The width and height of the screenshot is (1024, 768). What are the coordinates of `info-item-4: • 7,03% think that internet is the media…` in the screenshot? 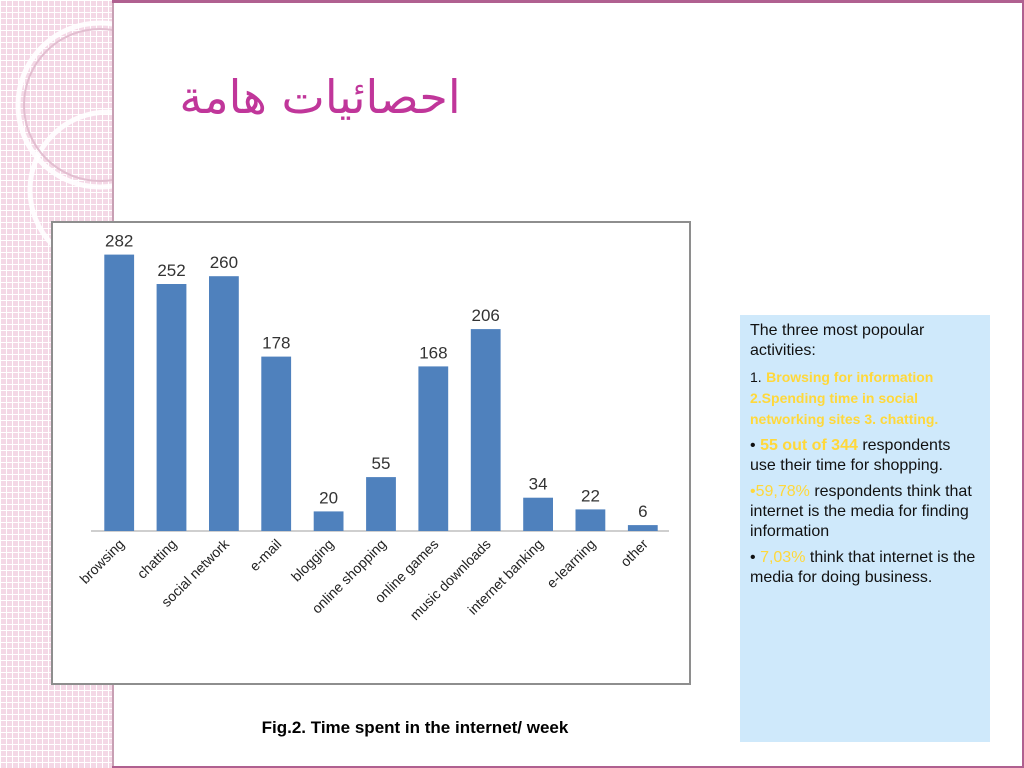 It's located at (865, 568).